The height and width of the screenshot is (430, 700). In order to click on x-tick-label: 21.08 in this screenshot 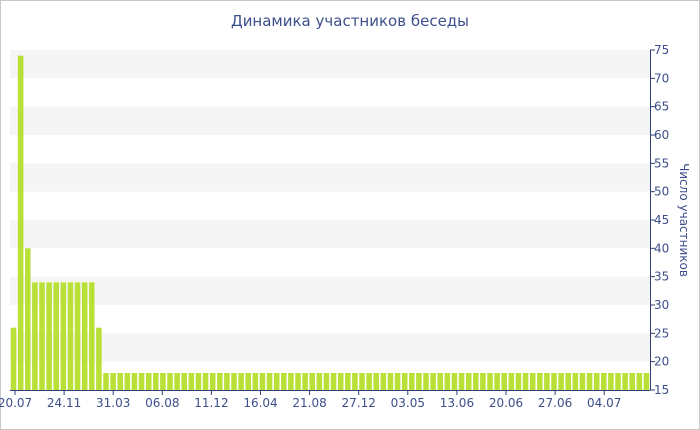, I will do `click(309, 403)`.